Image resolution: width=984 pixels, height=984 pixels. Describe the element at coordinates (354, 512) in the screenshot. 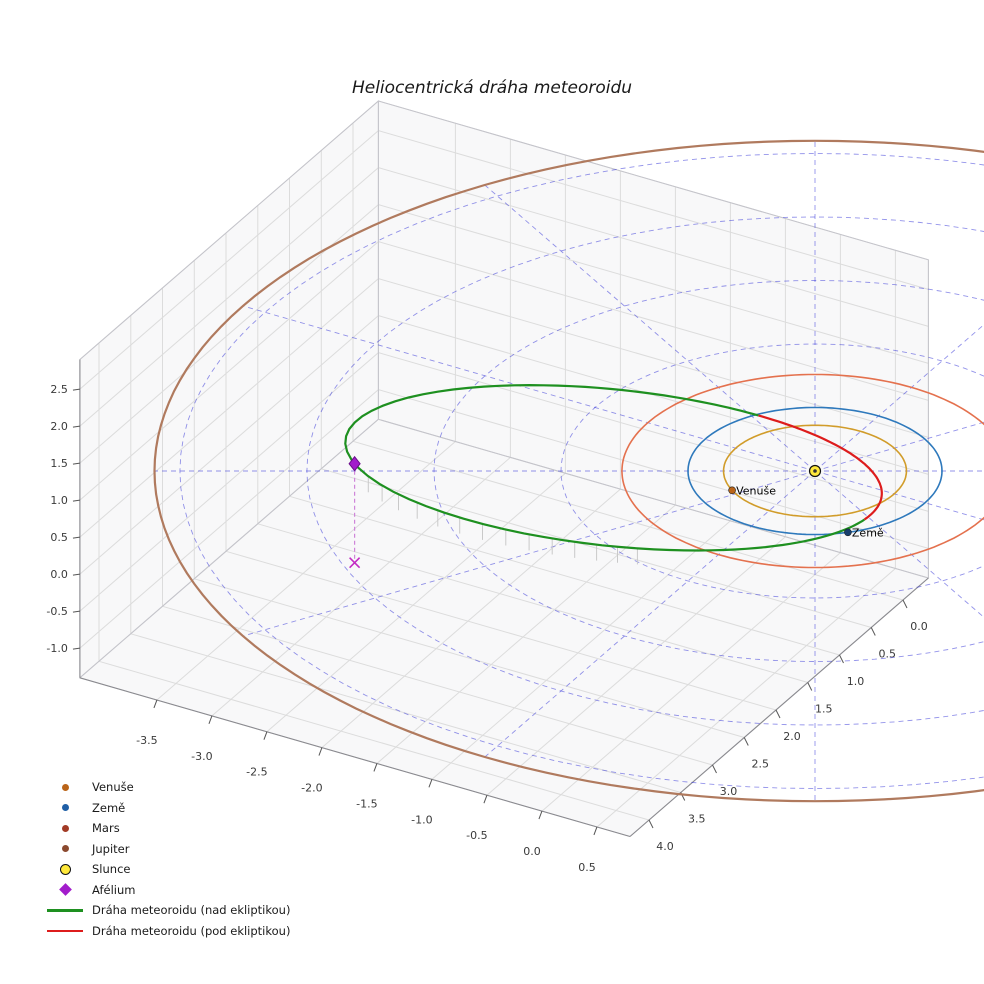

I see `aphelion-group` at that location.